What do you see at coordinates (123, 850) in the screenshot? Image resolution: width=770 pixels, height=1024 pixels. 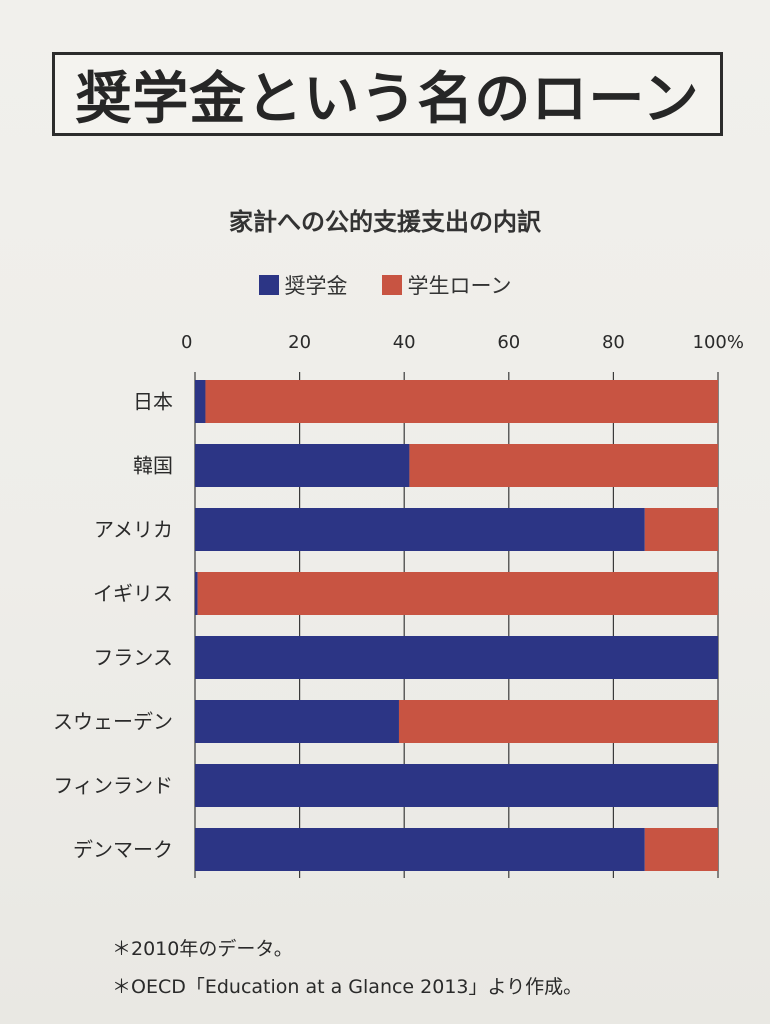 I see `category-label-7: デンマーク` at bounding box center [123, 850].